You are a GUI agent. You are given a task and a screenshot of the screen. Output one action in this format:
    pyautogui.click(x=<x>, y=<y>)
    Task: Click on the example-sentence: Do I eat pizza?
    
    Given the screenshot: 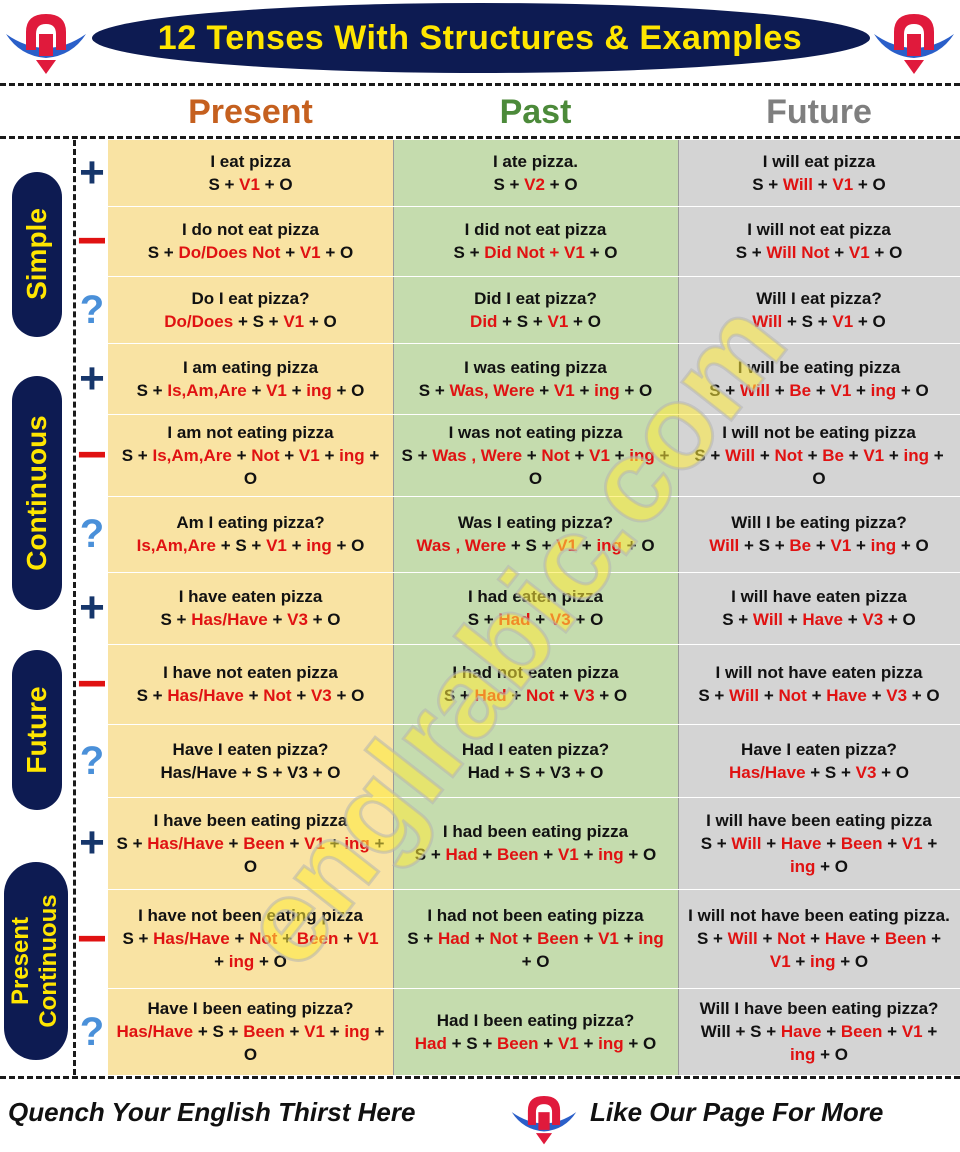 What is the action you would take?
    pyautogui.click(x=250, y=298)
    